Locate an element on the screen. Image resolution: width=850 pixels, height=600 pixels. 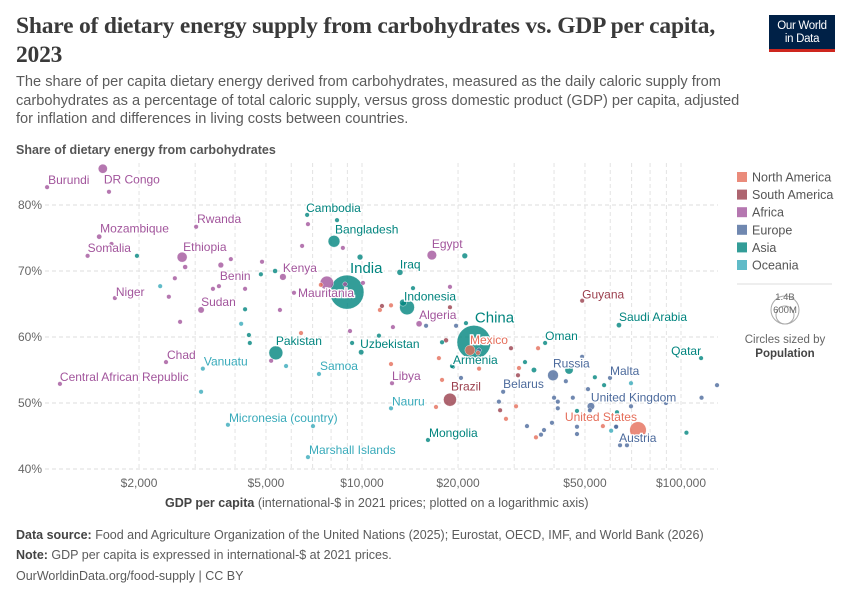
point-label: Bangladesh is located at coordinates (366, 229).